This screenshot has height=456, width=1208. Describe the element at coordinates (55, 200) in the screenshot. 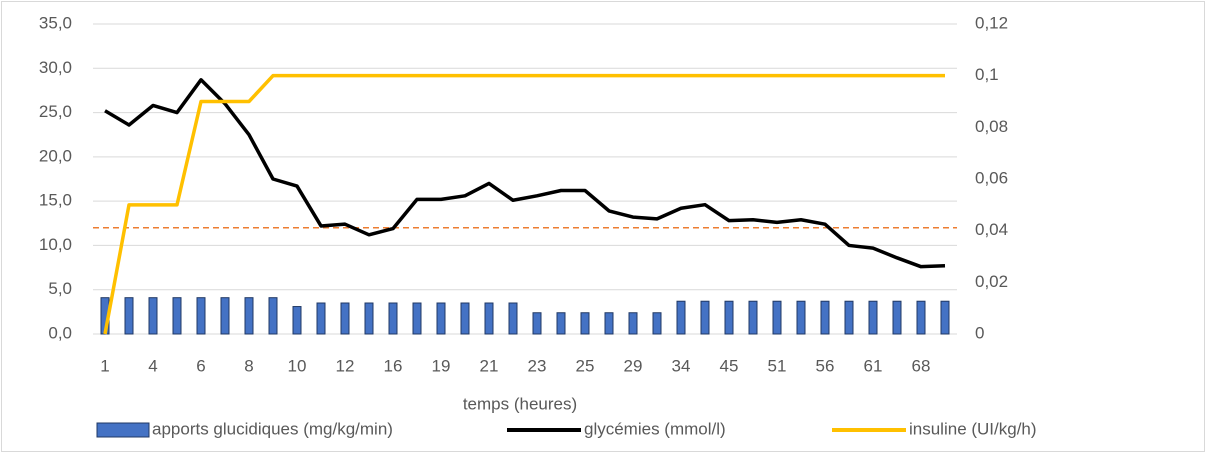

I see `y-tick-label: 15,0` at that location.